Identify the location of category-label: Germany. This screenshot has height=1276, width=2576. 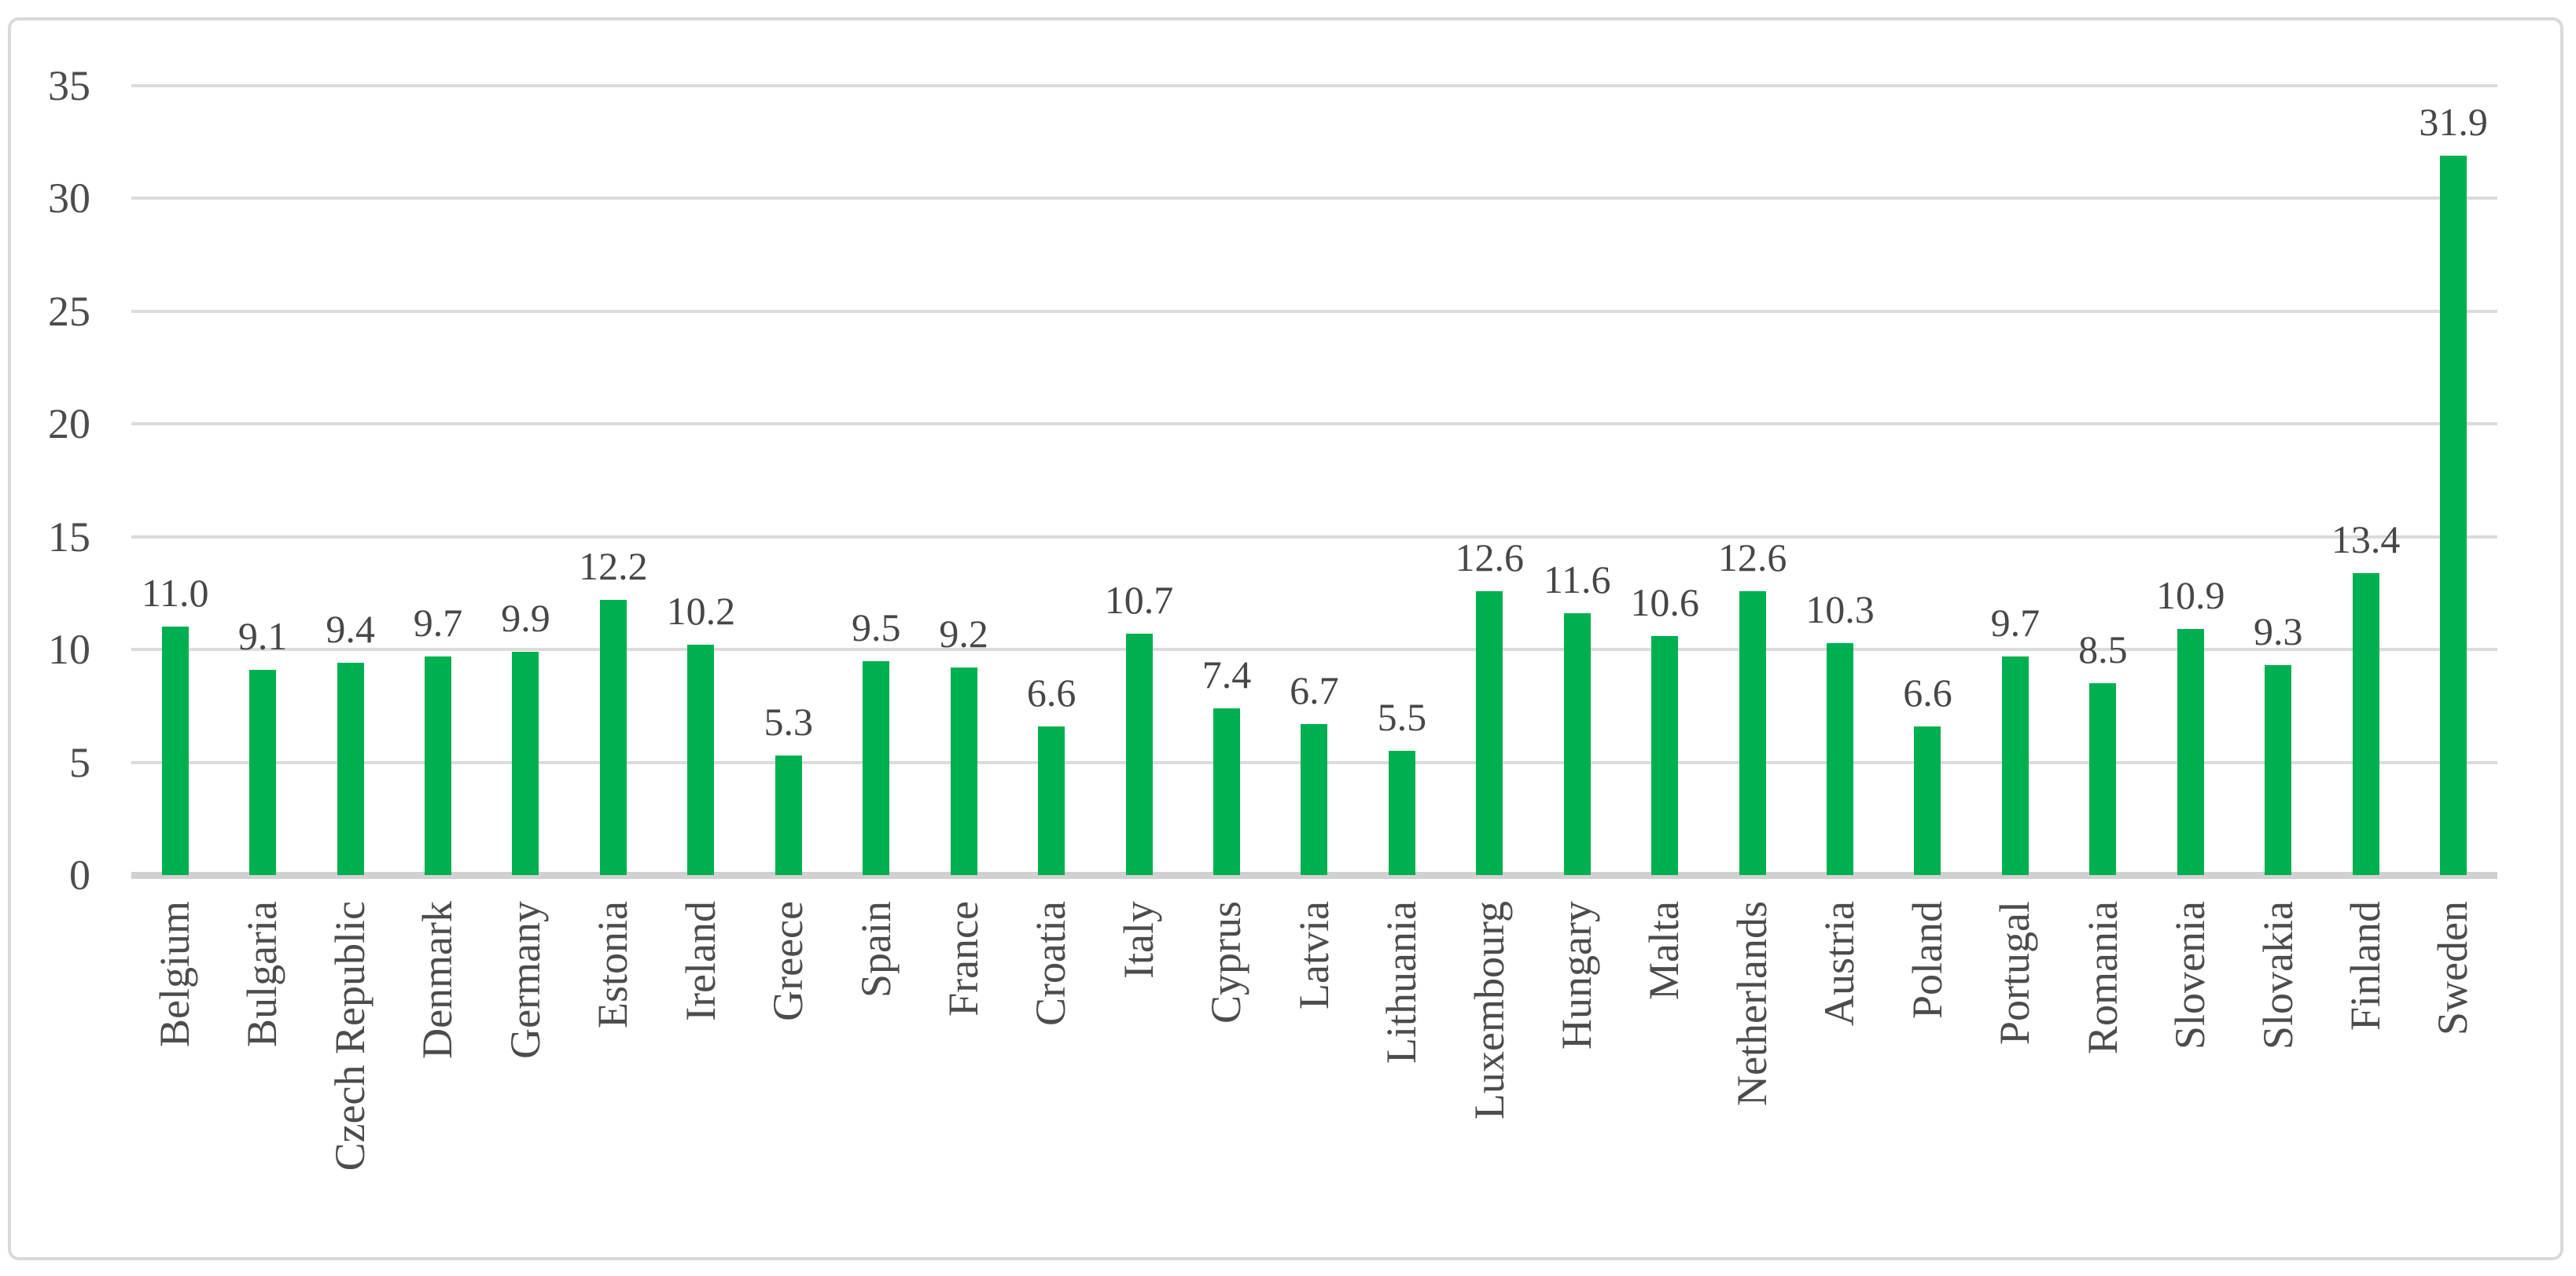
(525, 980).